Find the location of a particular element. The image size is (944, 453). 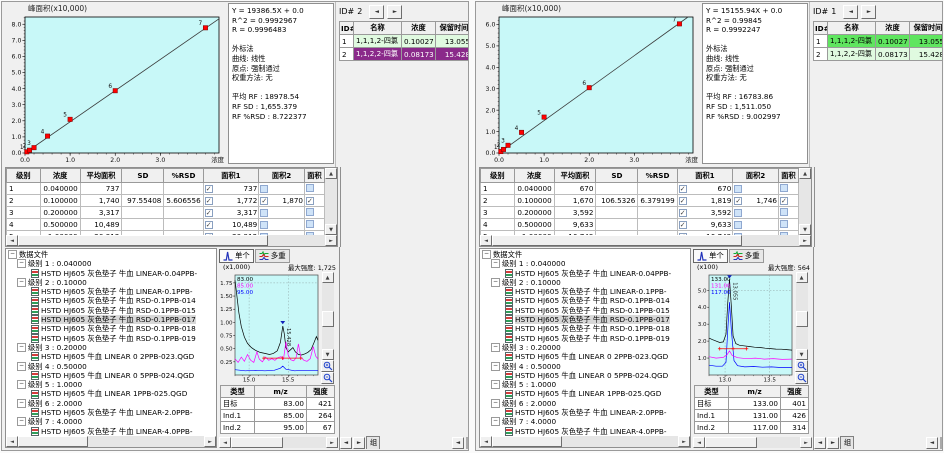

chromatogram-hscrollbar: ◄ ► is located at coordinates (752, 442).